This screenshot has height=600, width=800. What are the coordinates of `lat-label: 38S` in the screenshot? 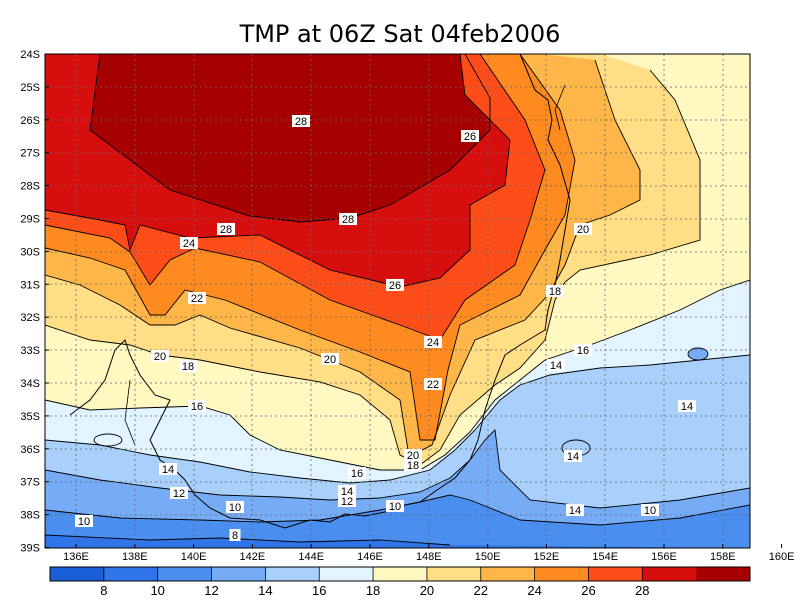 It's located at (30, 516).